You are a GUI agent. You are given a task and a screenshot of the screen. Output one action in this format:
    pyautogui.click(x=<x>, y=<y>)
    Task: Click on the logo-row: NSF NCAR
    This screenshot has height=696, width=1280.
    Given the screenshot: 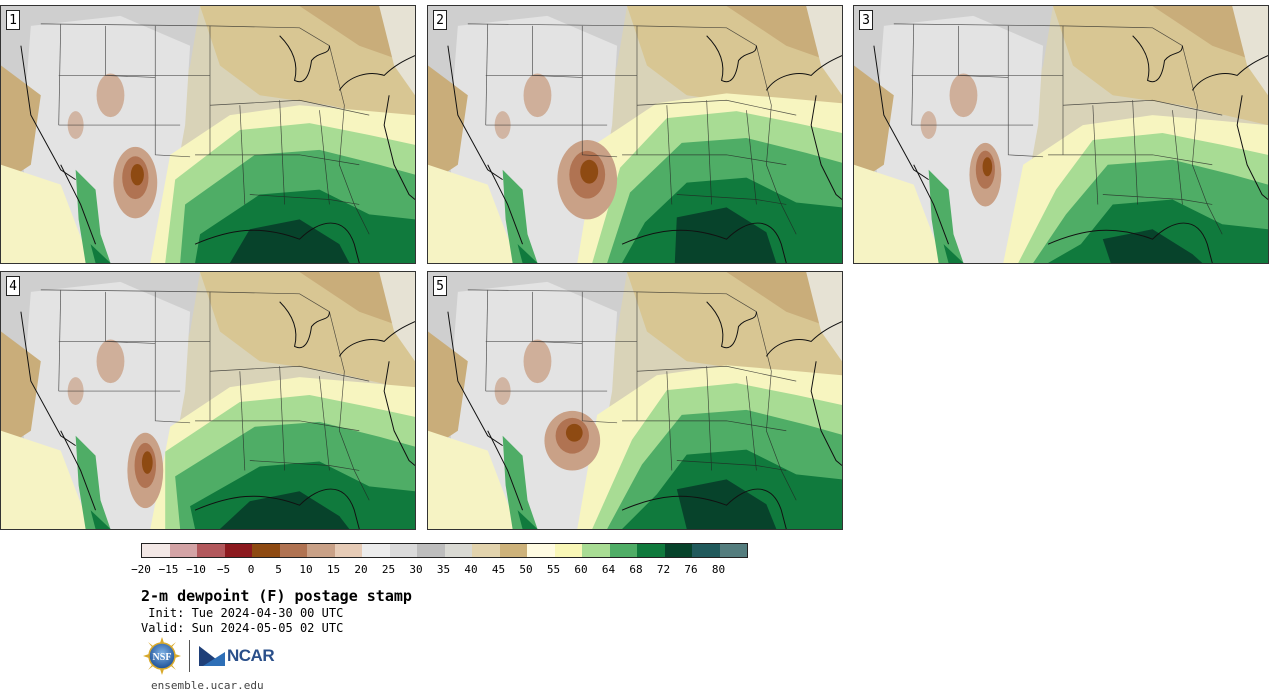 What is the action you would take?
    pyautogui.click(x=209, y=656)
    